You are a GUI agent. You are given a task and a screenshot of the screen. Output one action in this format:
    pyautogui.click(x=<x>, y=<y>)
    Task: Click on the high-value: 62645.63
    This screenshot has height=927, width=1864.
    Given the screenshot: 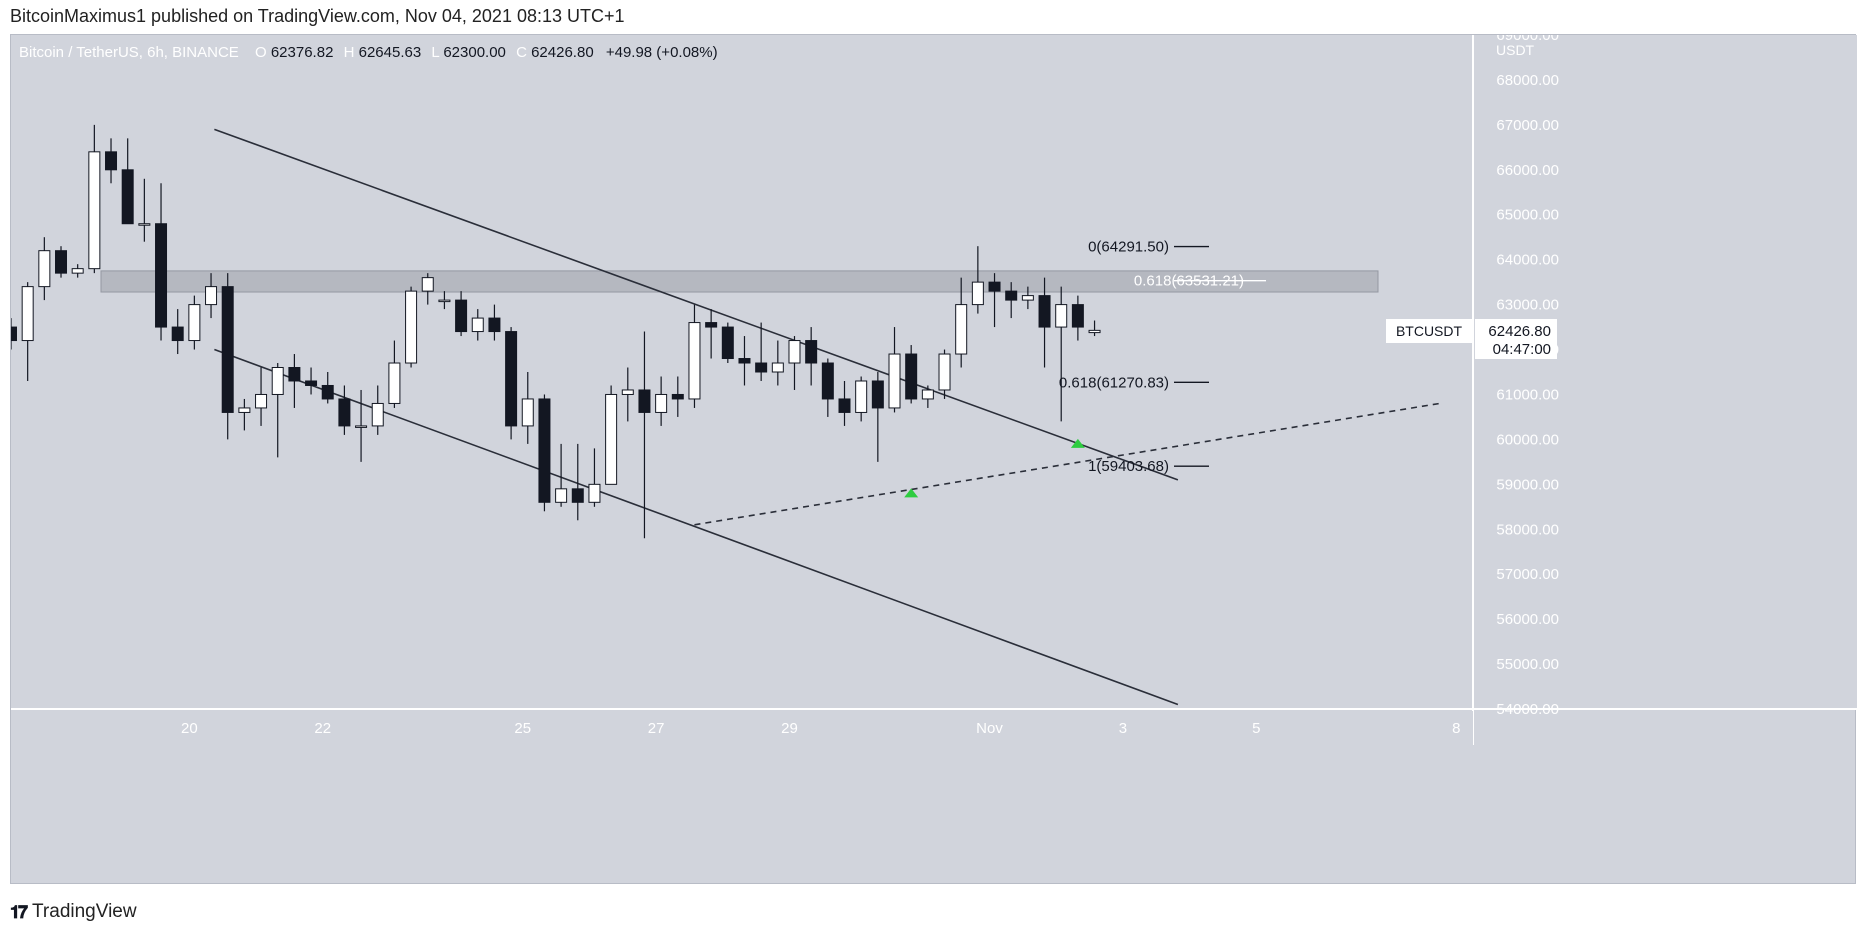 What is the action you would take?
    pyautogui.click(x=390, y=52)
    